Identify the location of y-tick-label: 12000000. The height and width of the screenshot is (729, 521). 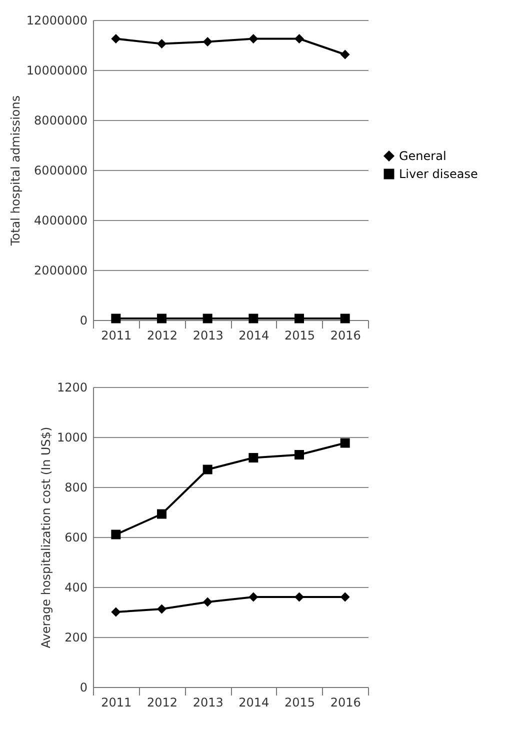
(57, 21).